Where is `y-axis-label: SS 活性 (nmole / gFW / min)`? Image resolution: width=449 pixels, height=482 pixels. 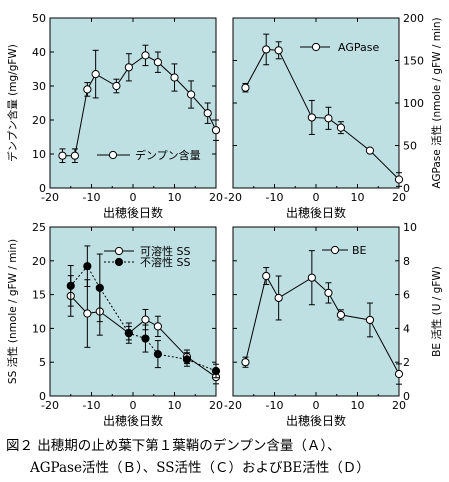 y-axis-label: SS 活性 (nmole / gFW / min) is located at coordinates (12, 311).